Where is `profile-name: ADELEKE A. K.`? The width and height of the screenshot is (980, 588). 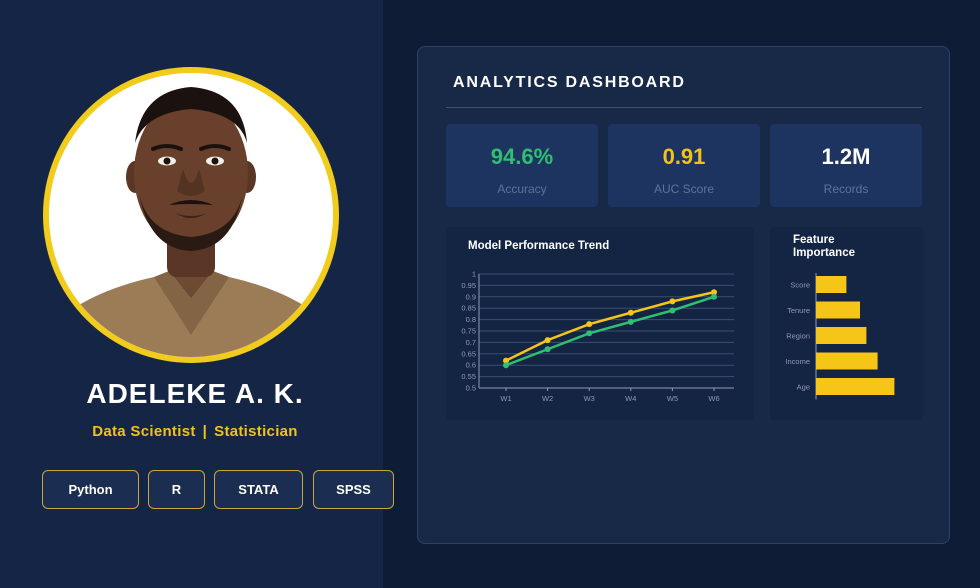 profile-name: ADELEKE A. K. is located at coordinates (195, 393).